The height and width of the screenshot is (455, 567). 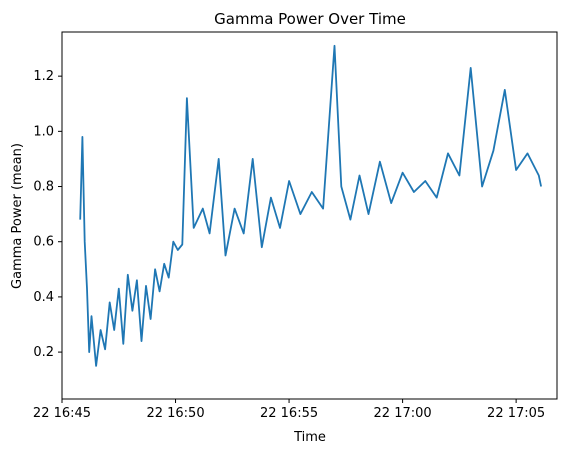 What do you see at coordinates (43, 187) in the screenshot?
I see `y-tick-label: 0.8` at bounding box center [43, 187].